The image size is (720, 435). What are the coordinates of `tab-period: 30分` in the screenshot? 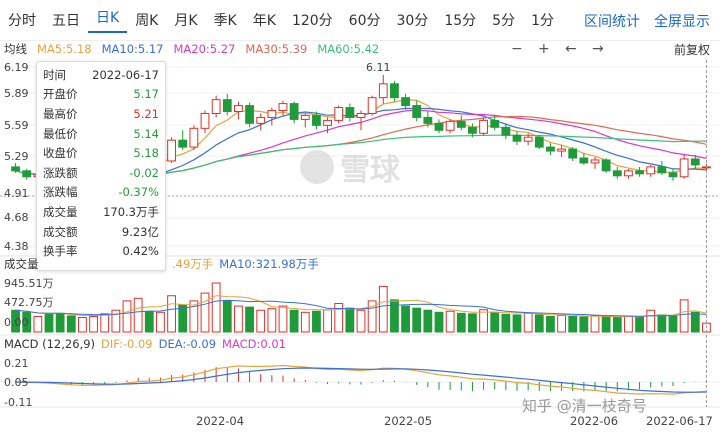 It's located at (412, 21).